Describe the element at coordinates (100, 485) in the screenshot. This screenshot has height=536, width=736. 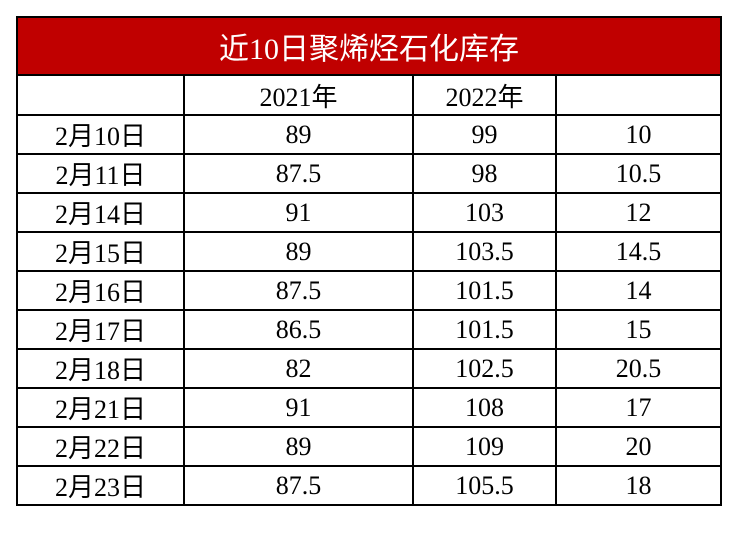
I see `date-cell: 2月23日` at that location.